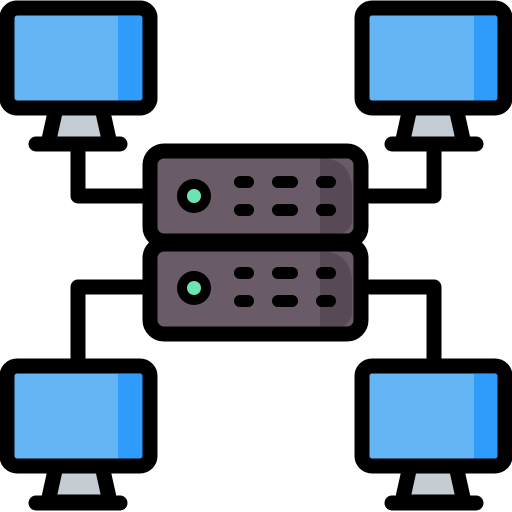 The height and width of the screenshot is (512, 512). I want to click on monitor-top-left, so click(79, 76).